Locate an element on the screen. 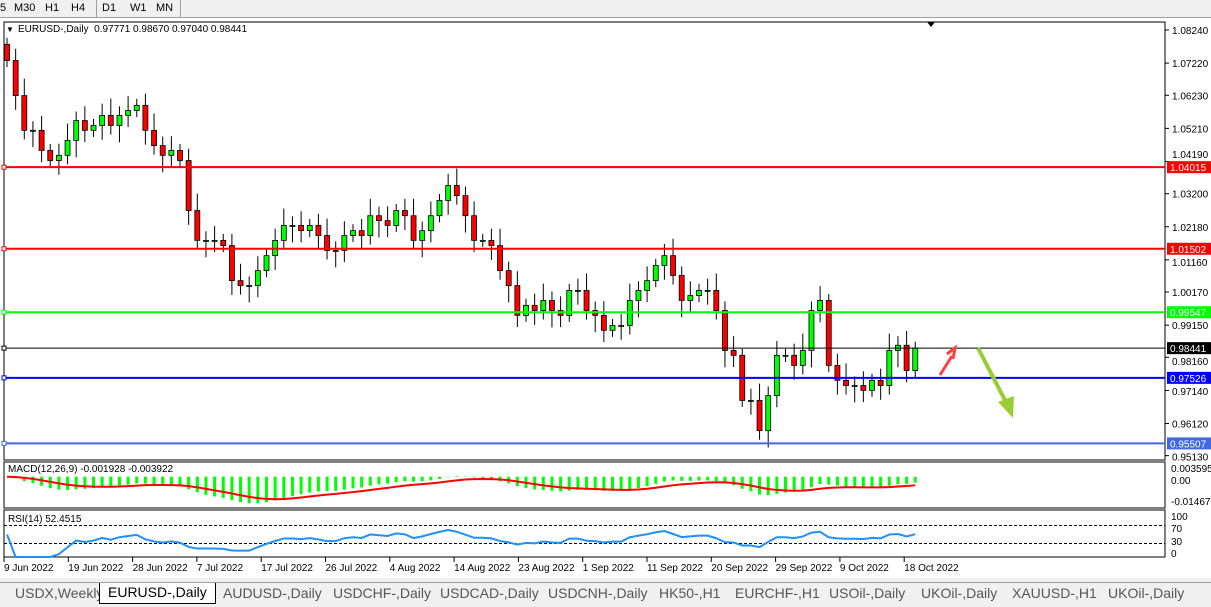  timeframe-H1: H1 is located at coordinates (52, 8).